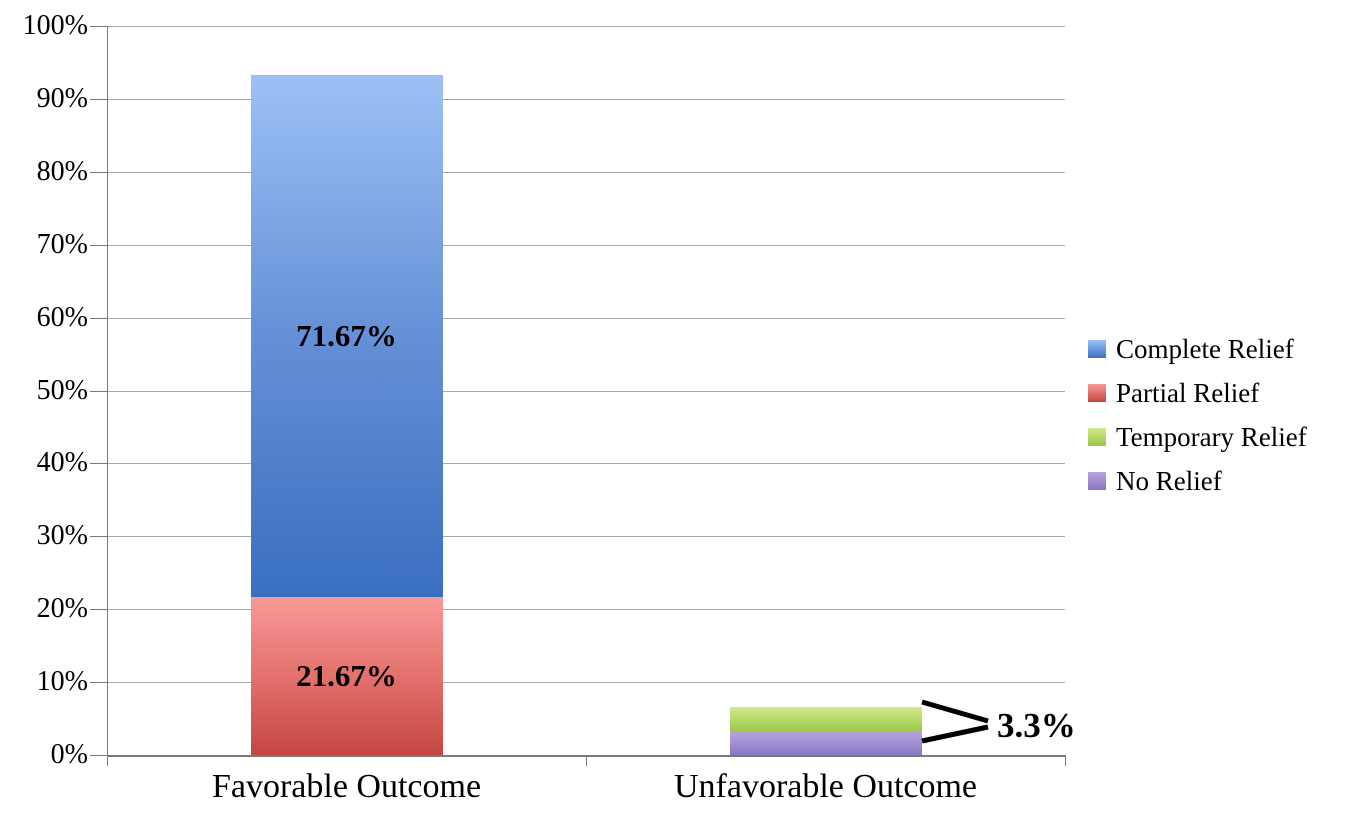 This screenshot has width=1350, height=829. I want to click on y-tick-label: 70%, so click(62, 244).